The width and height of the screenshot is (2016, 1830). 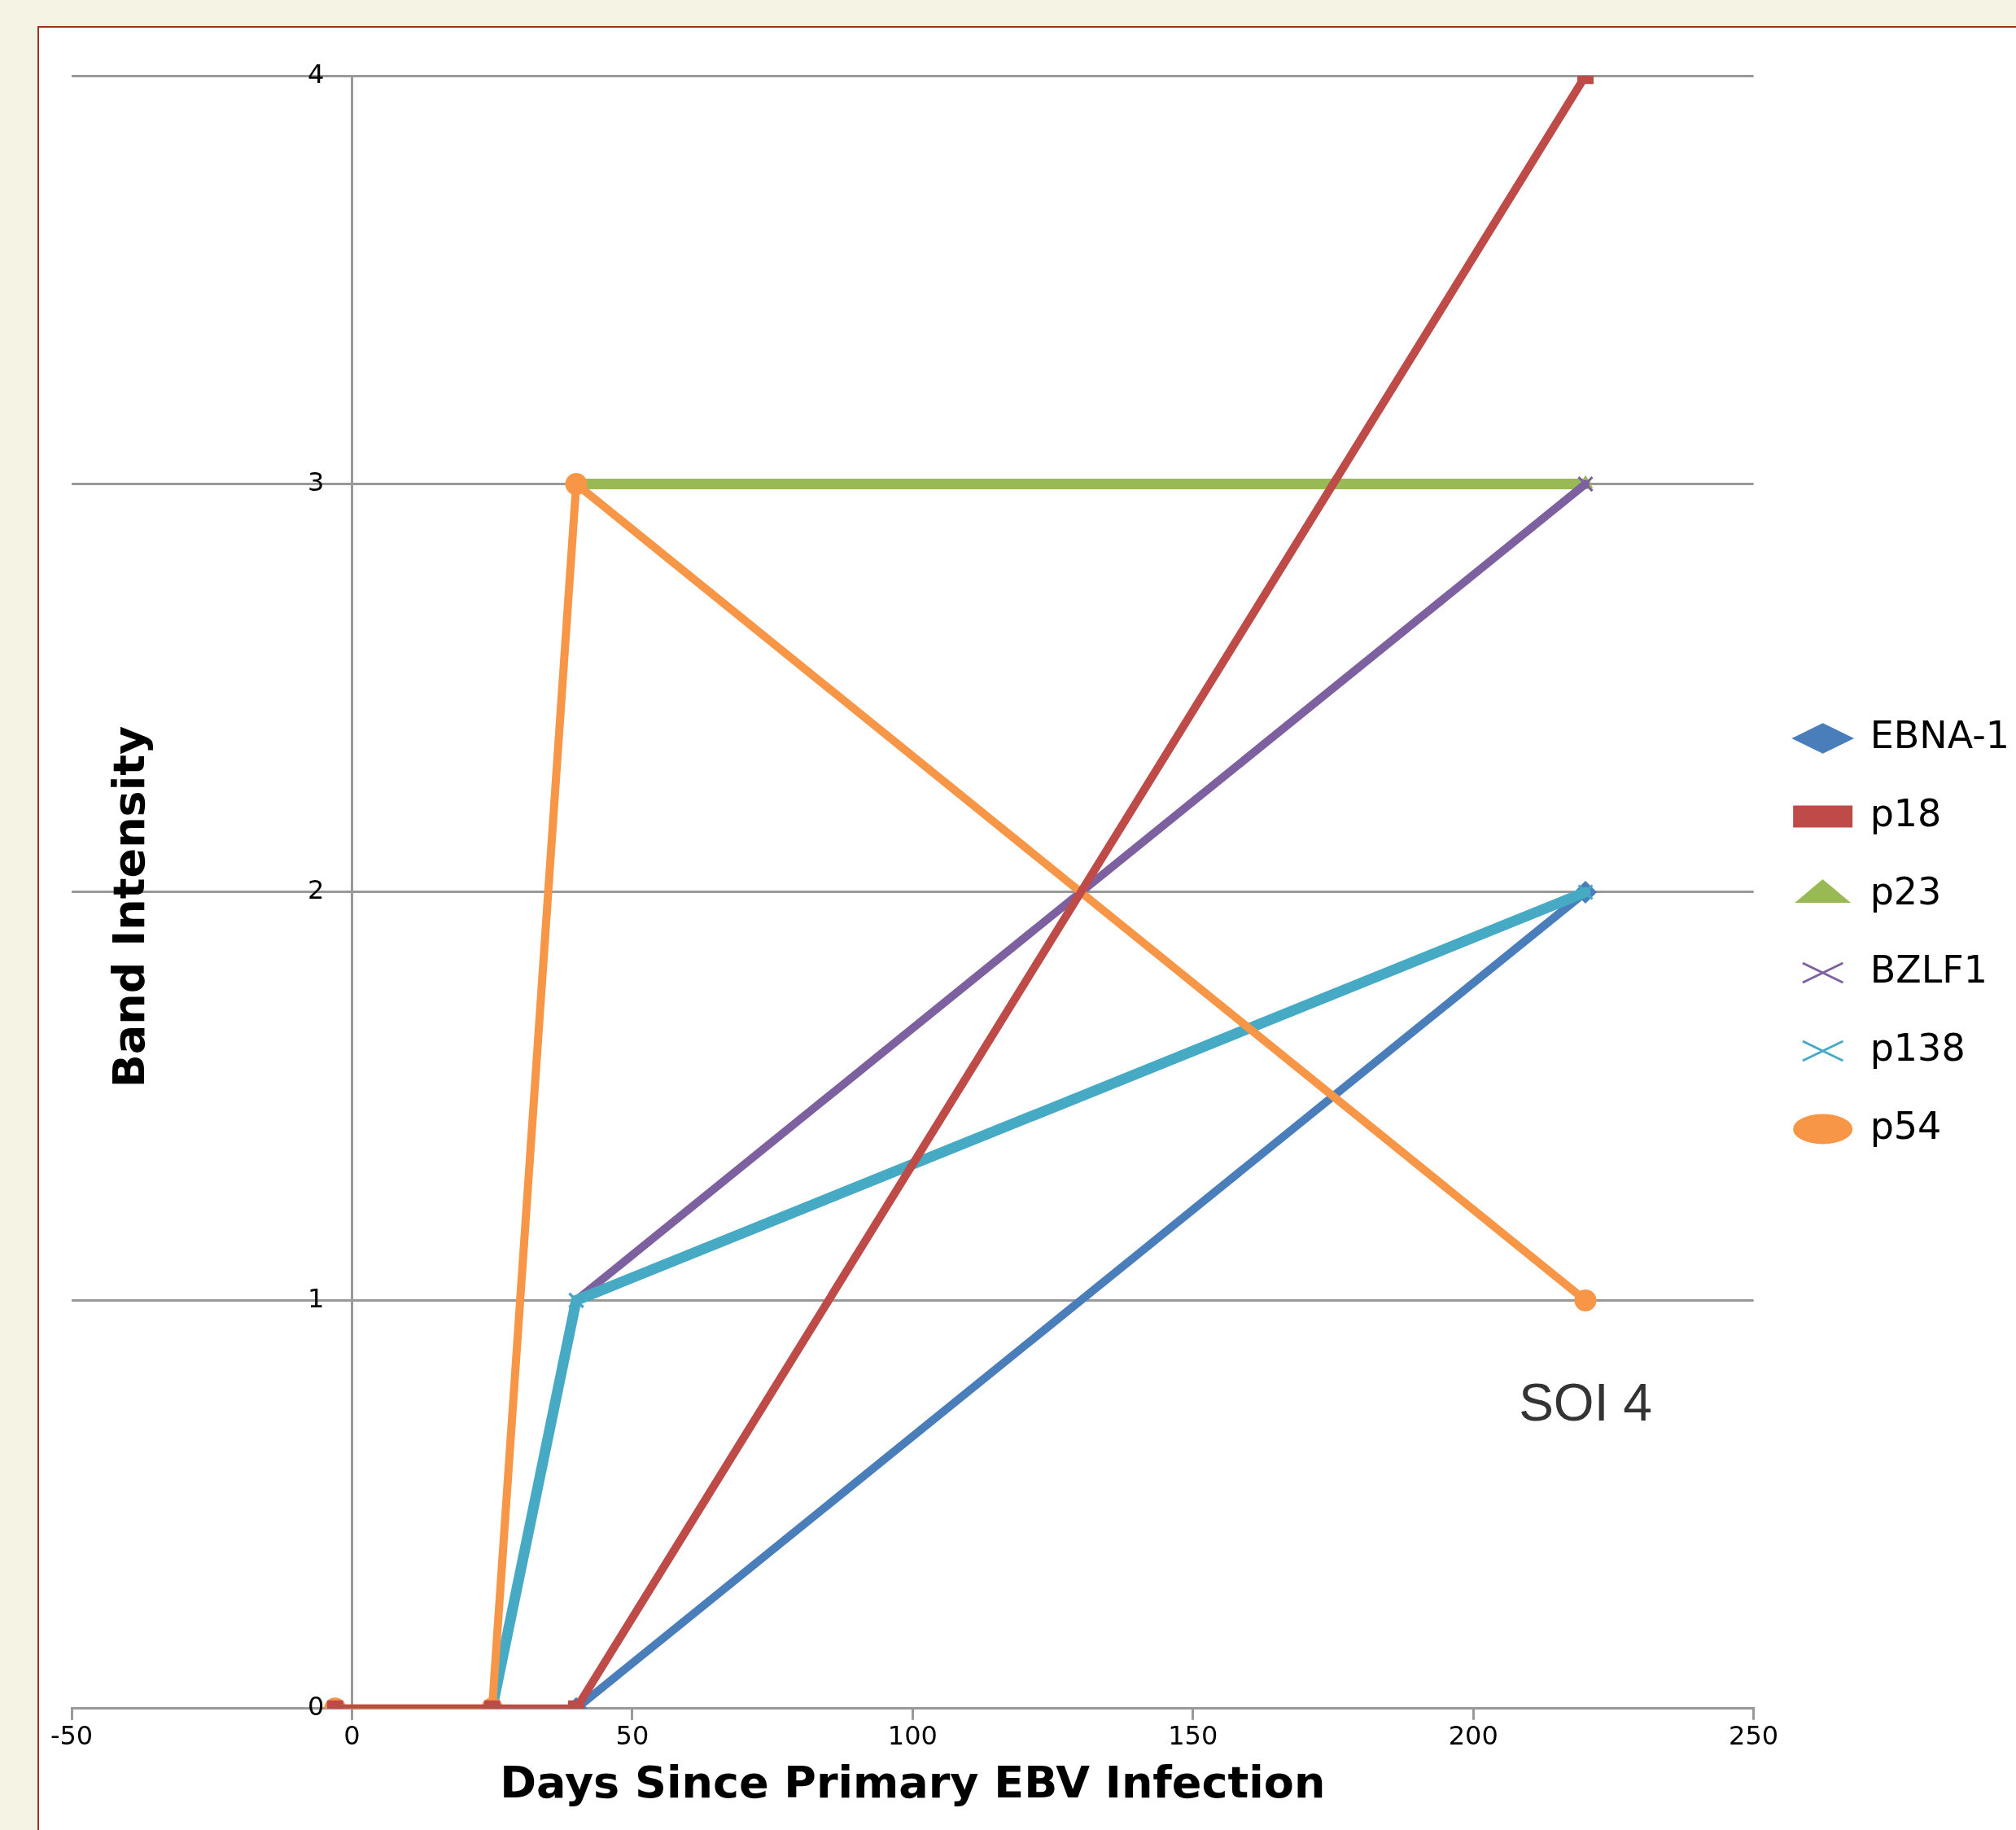 What do you see at coordinates (316, 74) in the screenshot?
I see `y-tick-label: 4` at bounding box center [316, 74].